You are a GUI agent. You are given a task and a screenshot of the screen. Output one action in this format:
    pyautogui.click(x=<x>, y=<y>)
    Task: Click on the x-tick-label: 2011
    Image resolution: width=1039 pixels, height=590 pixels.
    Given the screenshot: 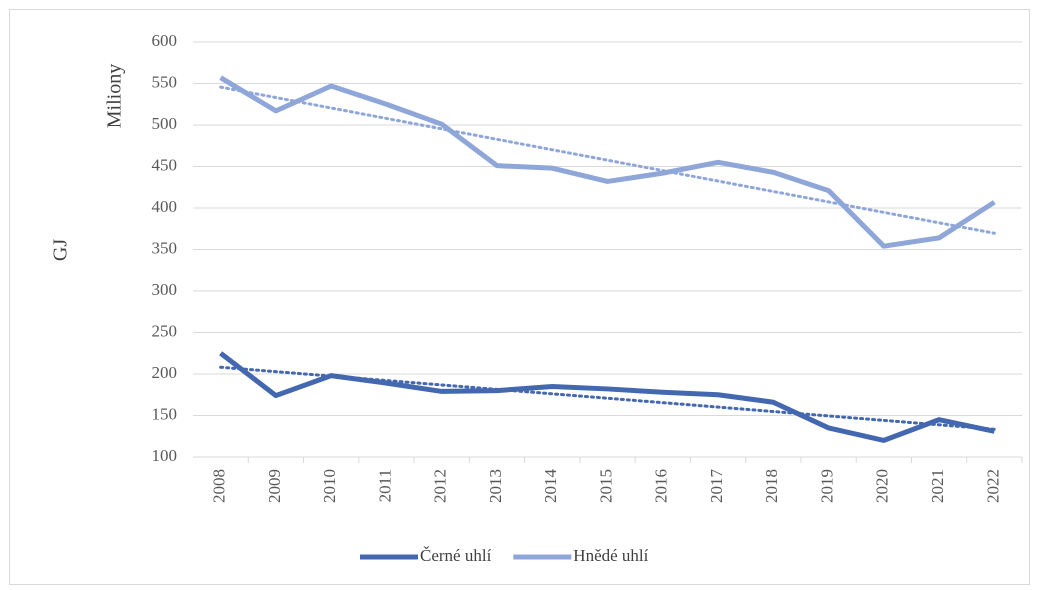 What is the action you would take?
    pyautogui.click(x=384, y=485)
    